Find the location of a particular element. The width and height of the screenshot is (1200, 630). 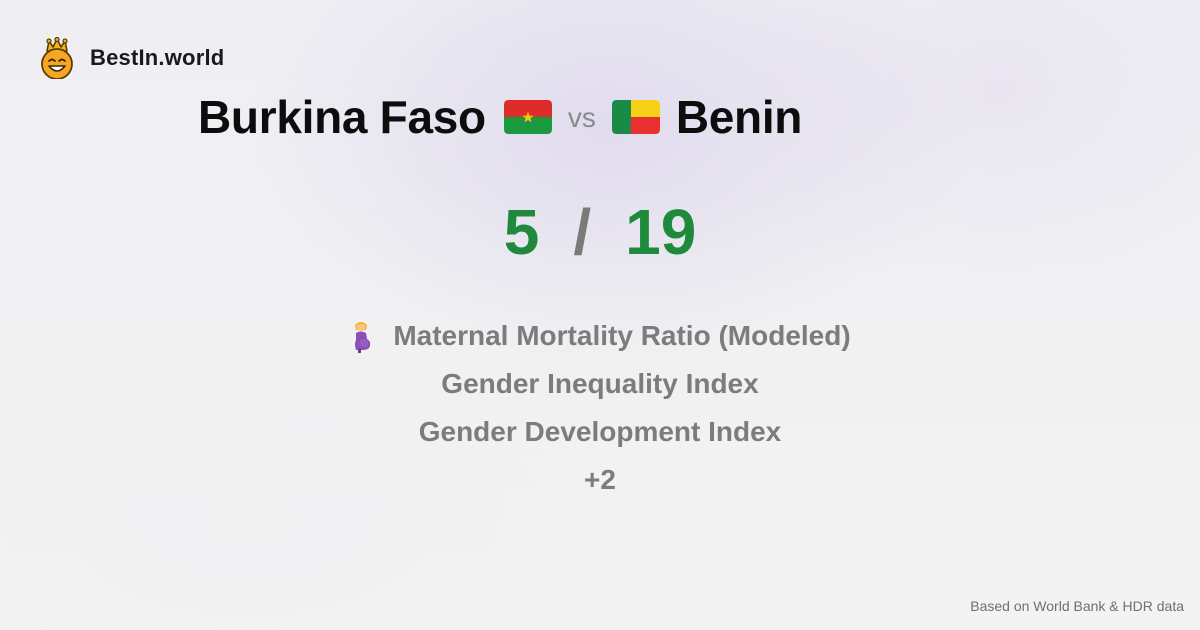

data-source-note: Based on World Bank & HDR data is located at coordinates (1077, 606).